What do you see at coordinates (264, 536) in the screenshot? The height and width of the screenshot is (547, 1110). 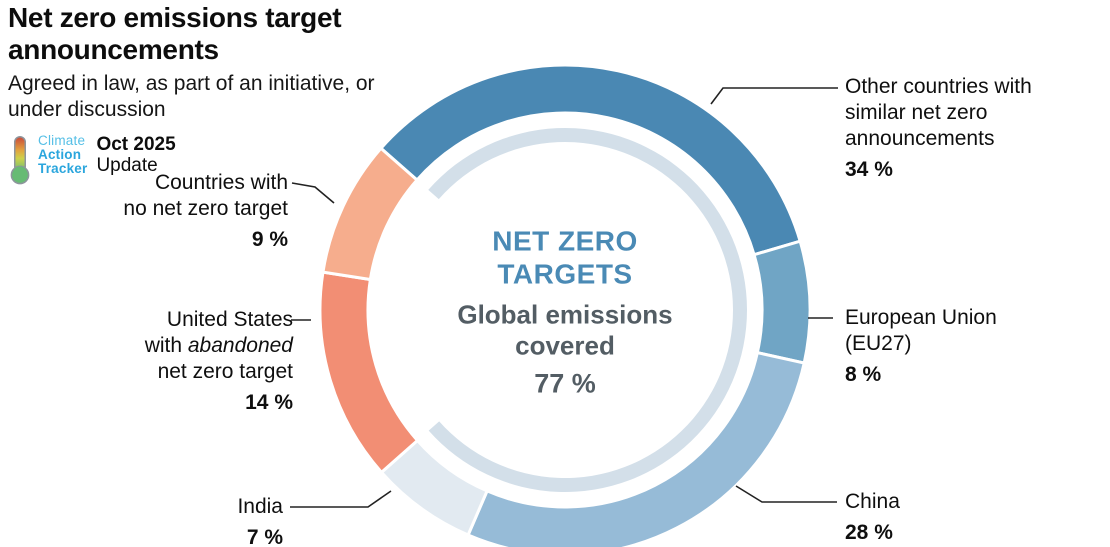 I see `segment-percent-india: 7 %` at bounding box center [264, 536].